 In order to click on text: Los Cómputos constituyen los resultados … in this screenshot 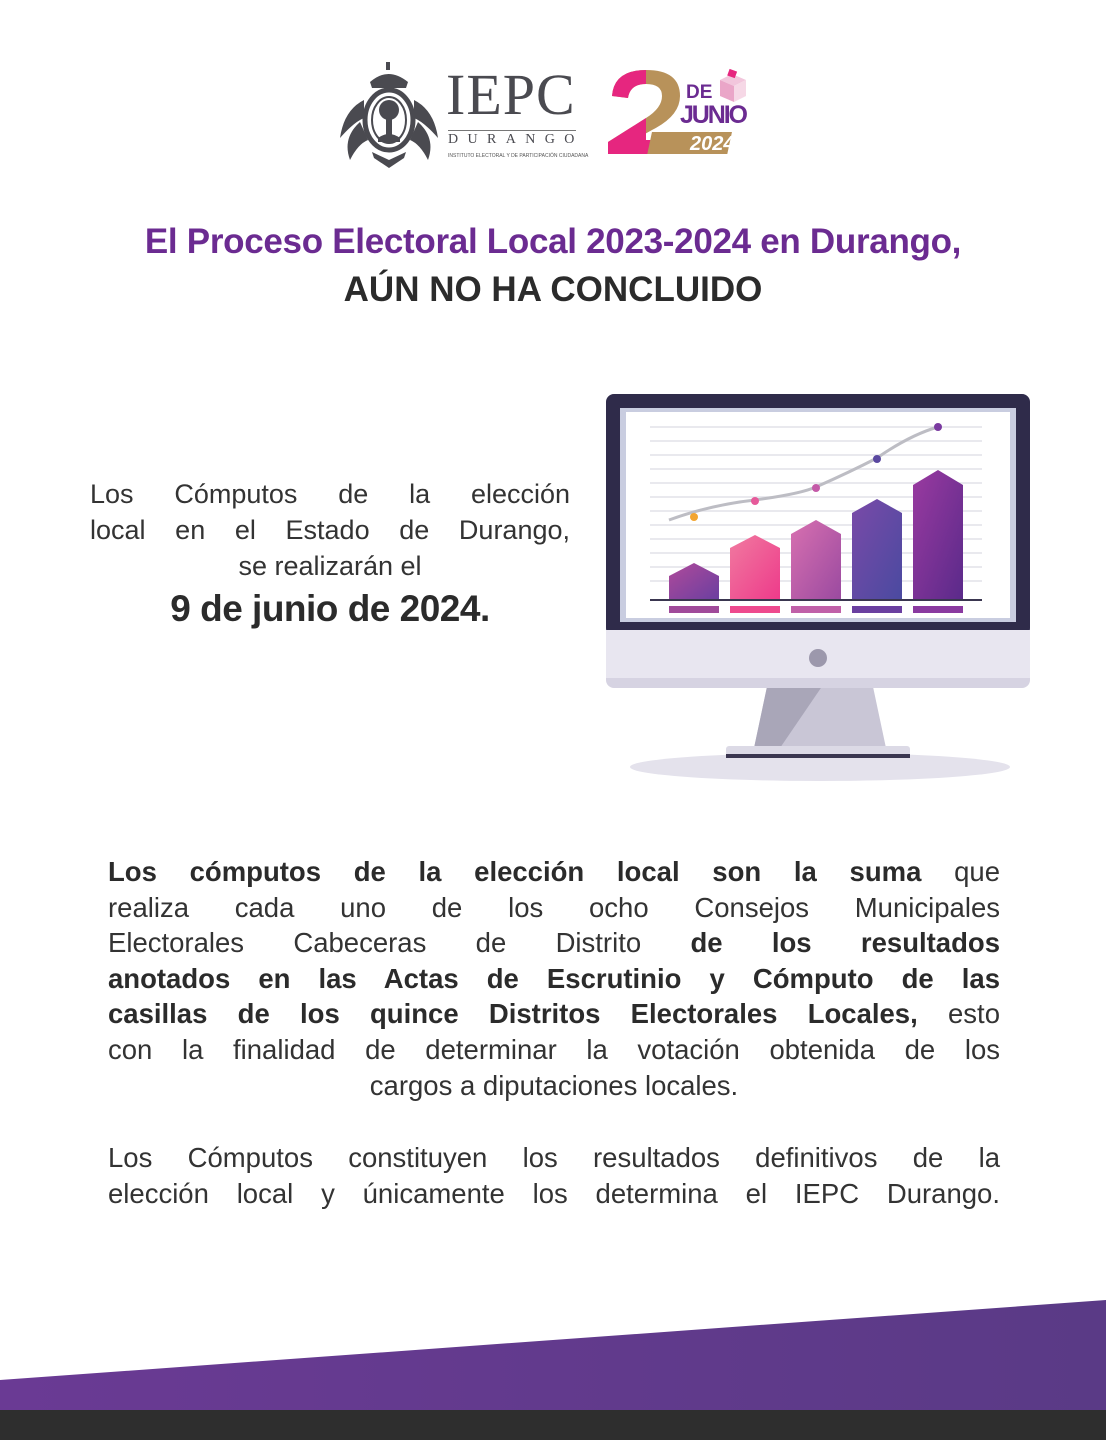, I will do `click(554, 1157)`.